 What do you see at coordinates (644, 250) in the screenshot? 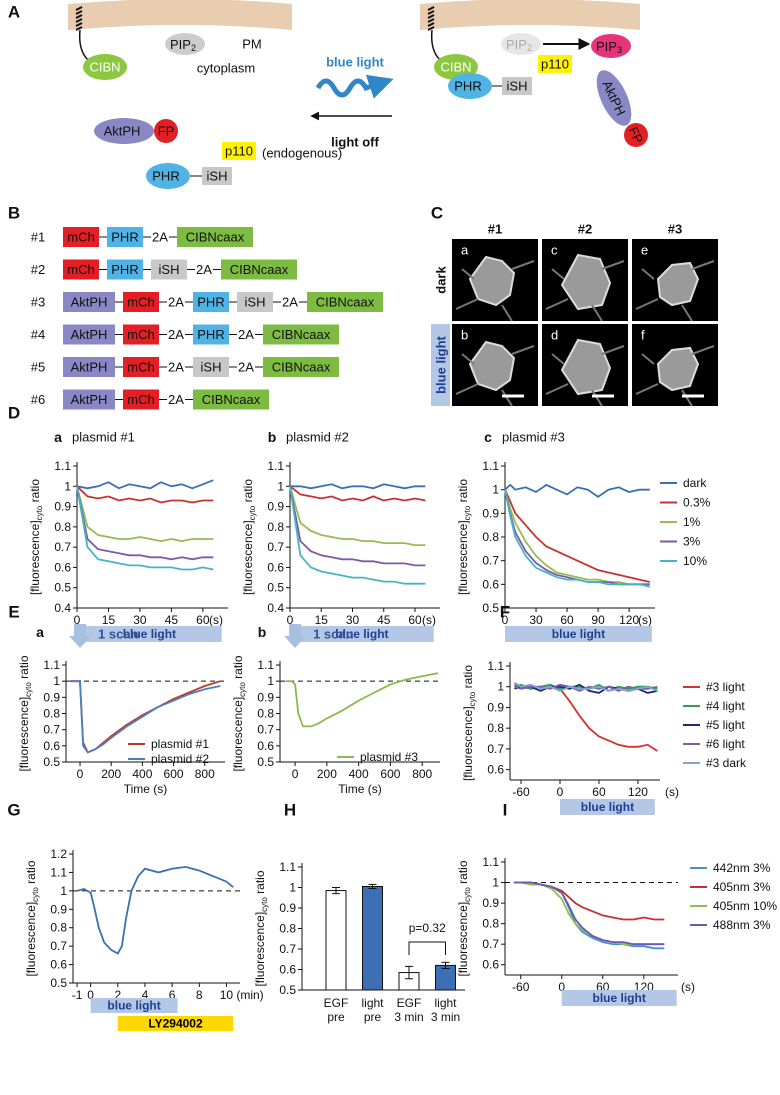
I see `tile-label: e` at bounding box center [644, 250].